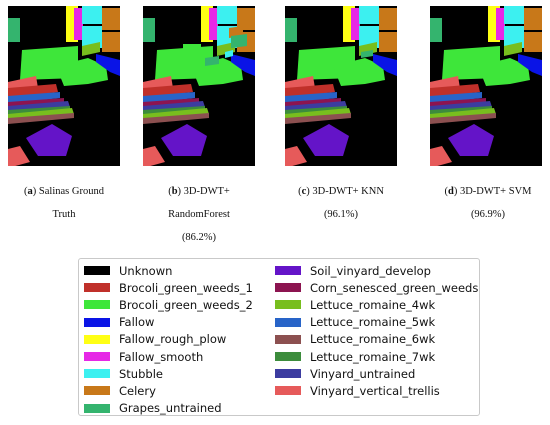 This screenshot has height=425, width=550. What do you see at coordinates (168, 373) in the screenshot?
I see `legend-item: Stubble` at bounding box center [168, 373].